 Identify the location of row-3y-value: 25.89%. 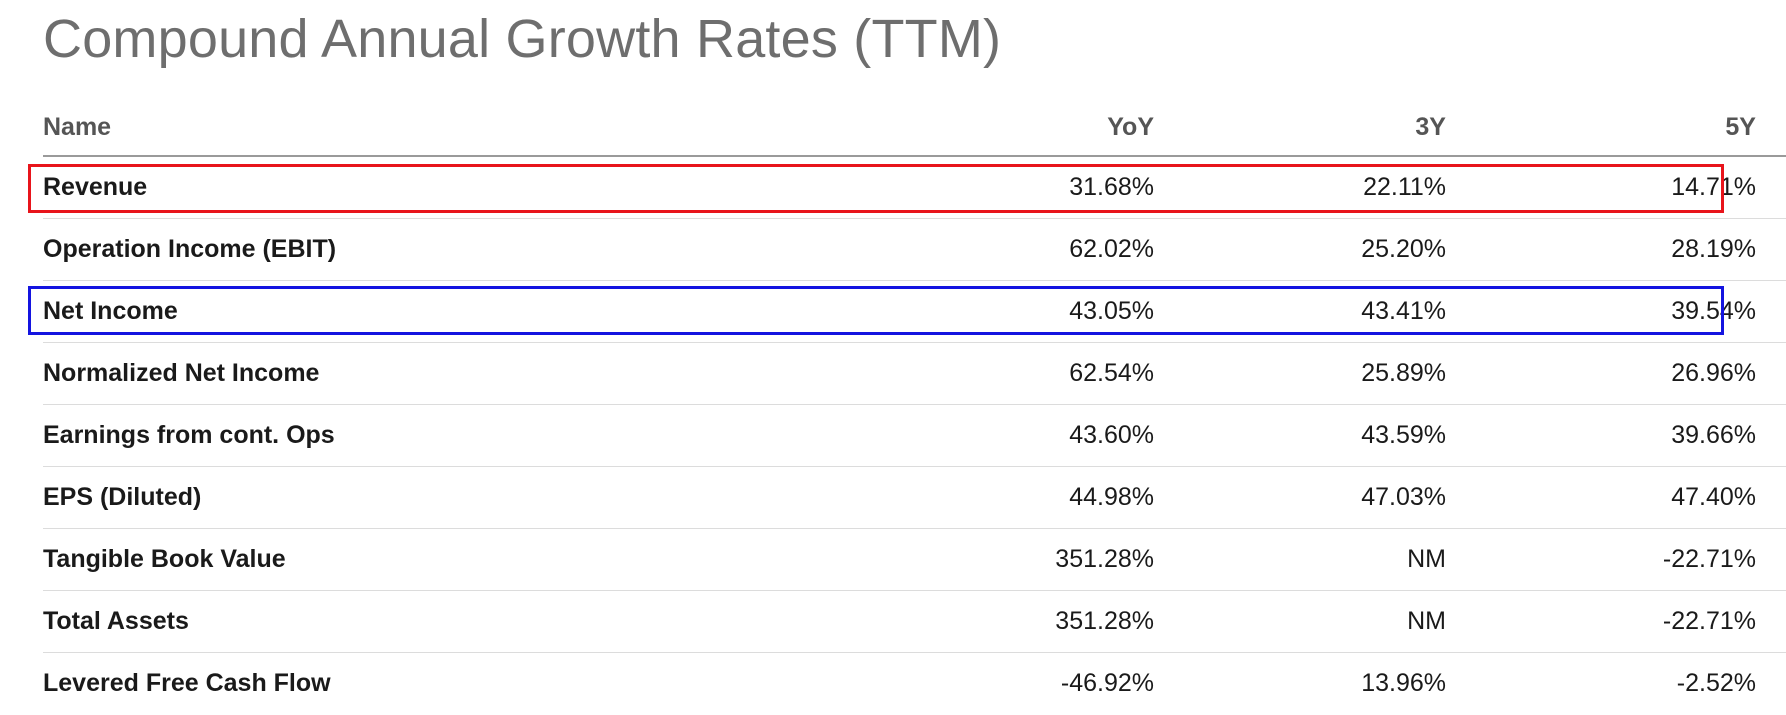
(1403, 373).